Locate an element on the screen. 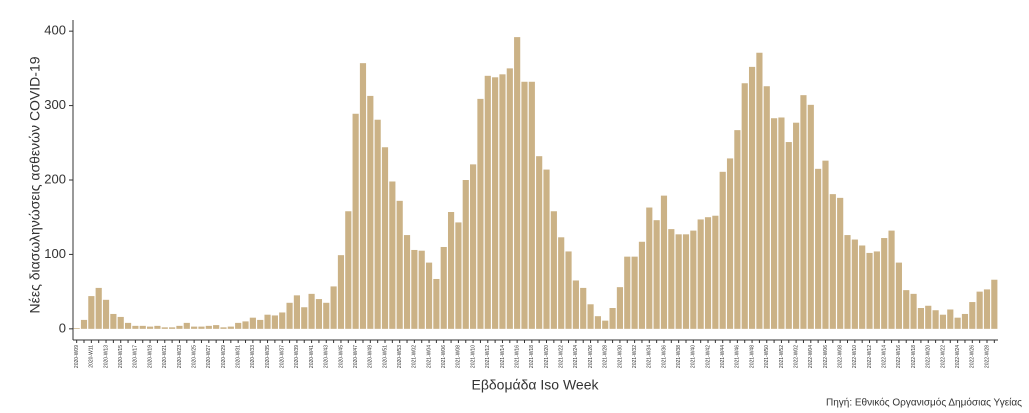 This screenshot has height=413, width=1029. x-tick-label: 2020-W19 is located at coordinates (150, 356).